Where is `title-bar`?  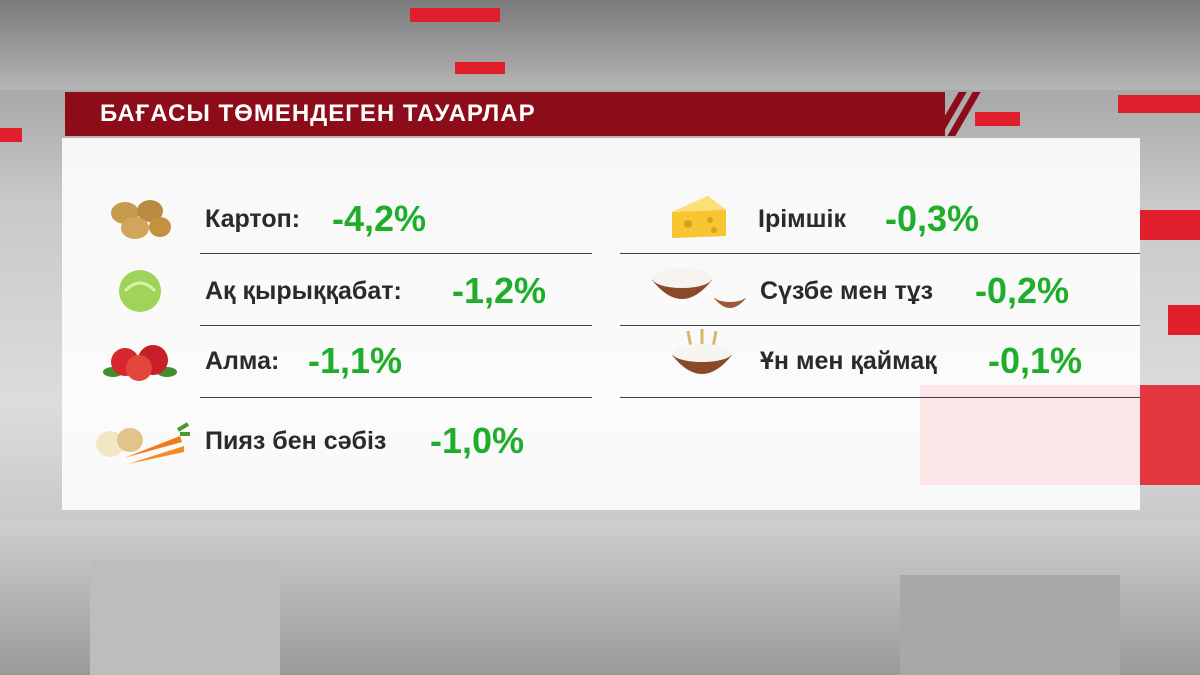
title-bar is located at coordinates (505, 114).